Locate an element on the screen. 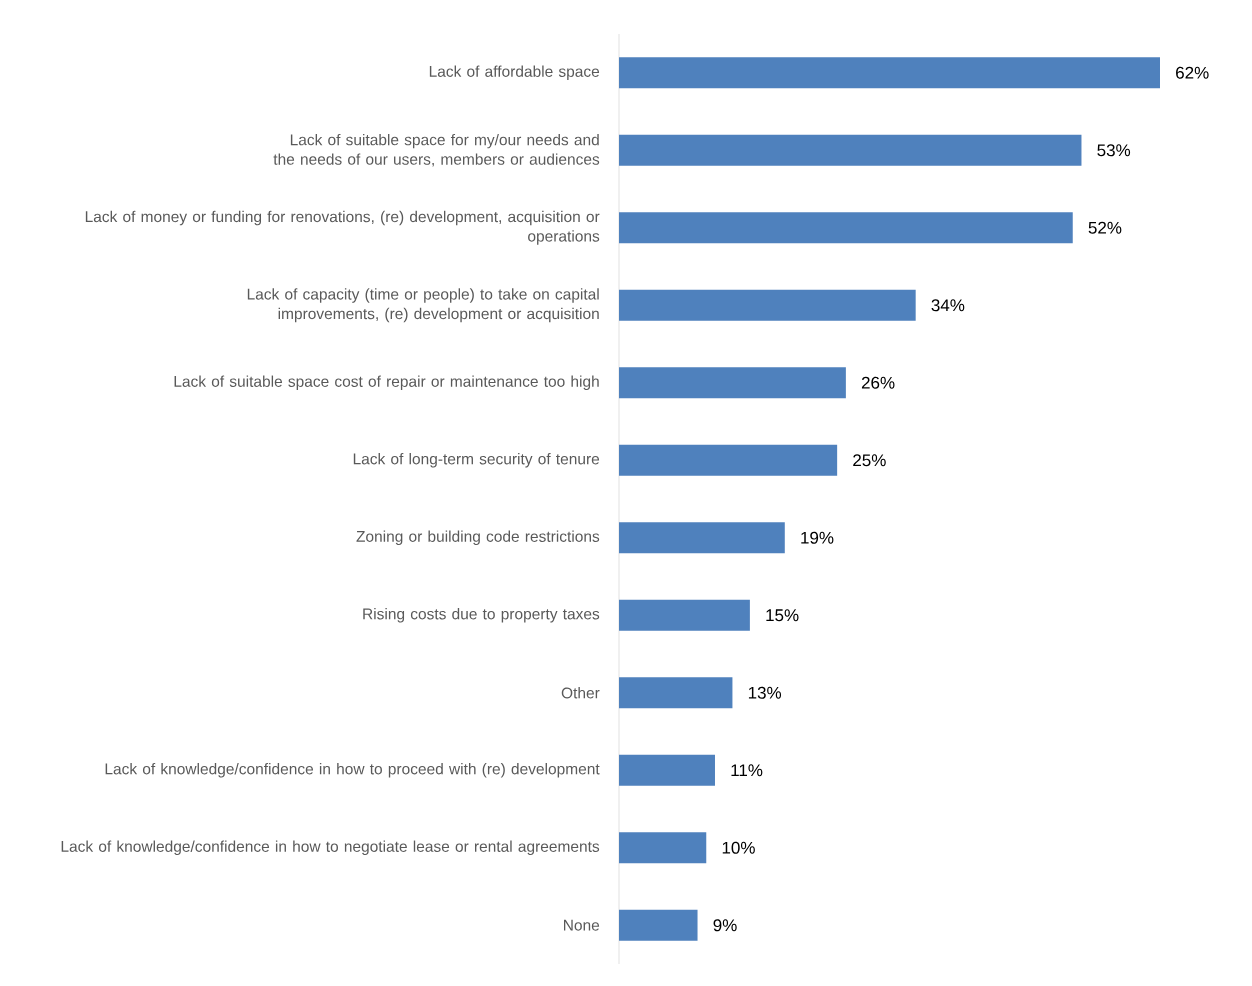  data-label: 26% is located at coordinates (878, 382).